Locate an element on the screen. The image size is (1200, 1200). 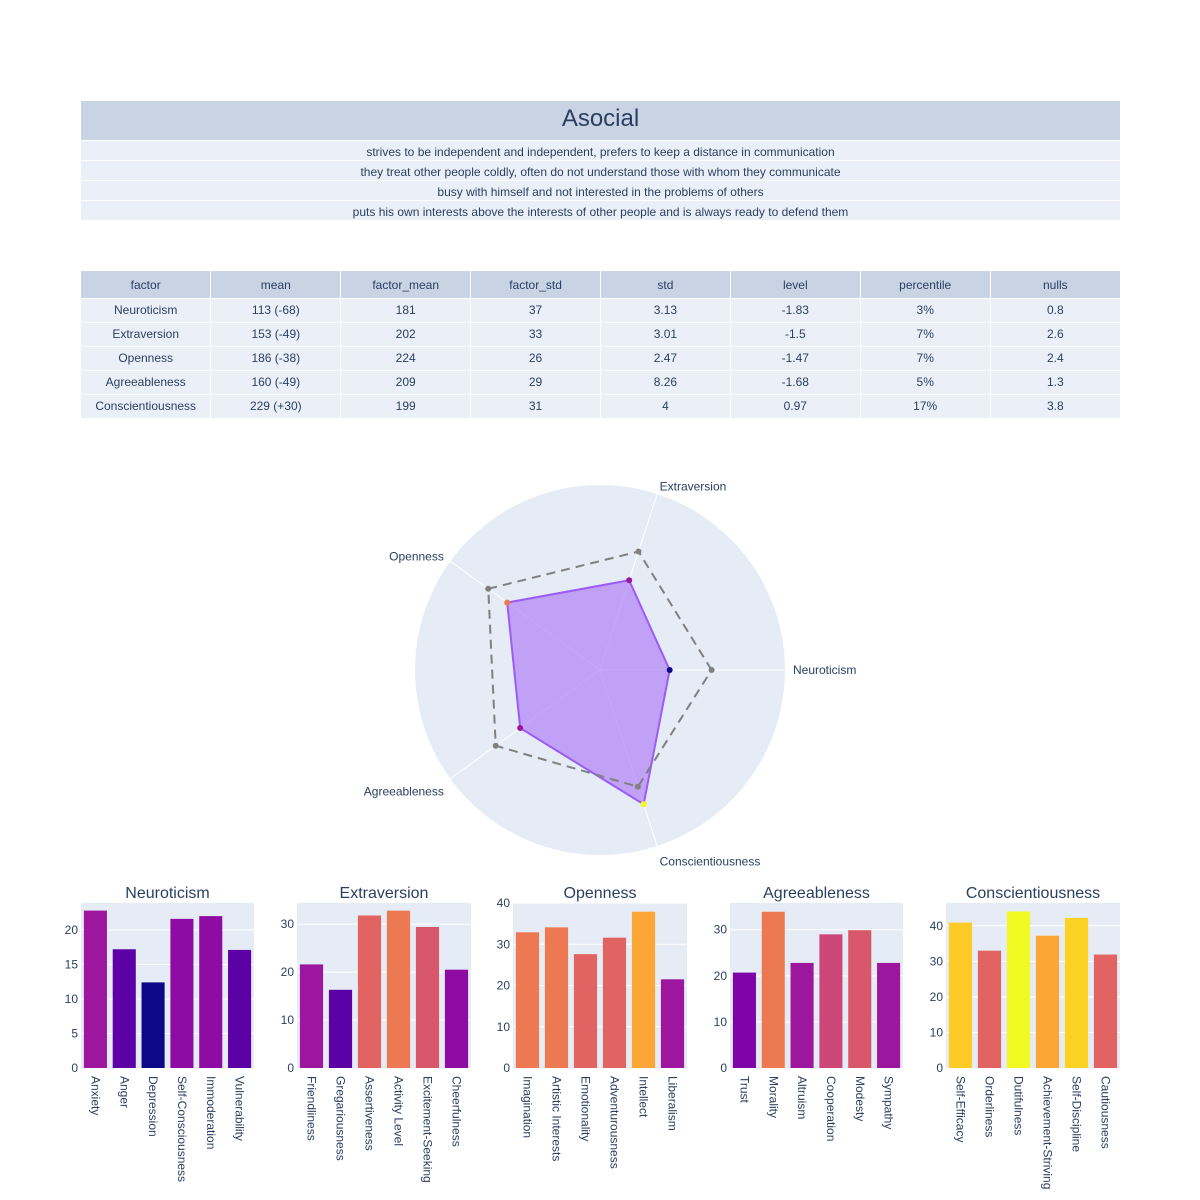
x-tick-label: Imagination is located at coordinates (528, 1107).